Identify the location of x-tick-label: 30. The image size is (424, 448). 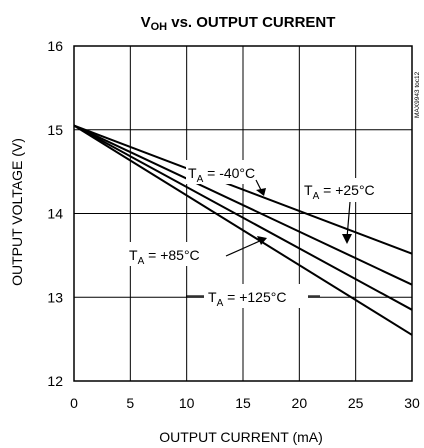
(412, 403).